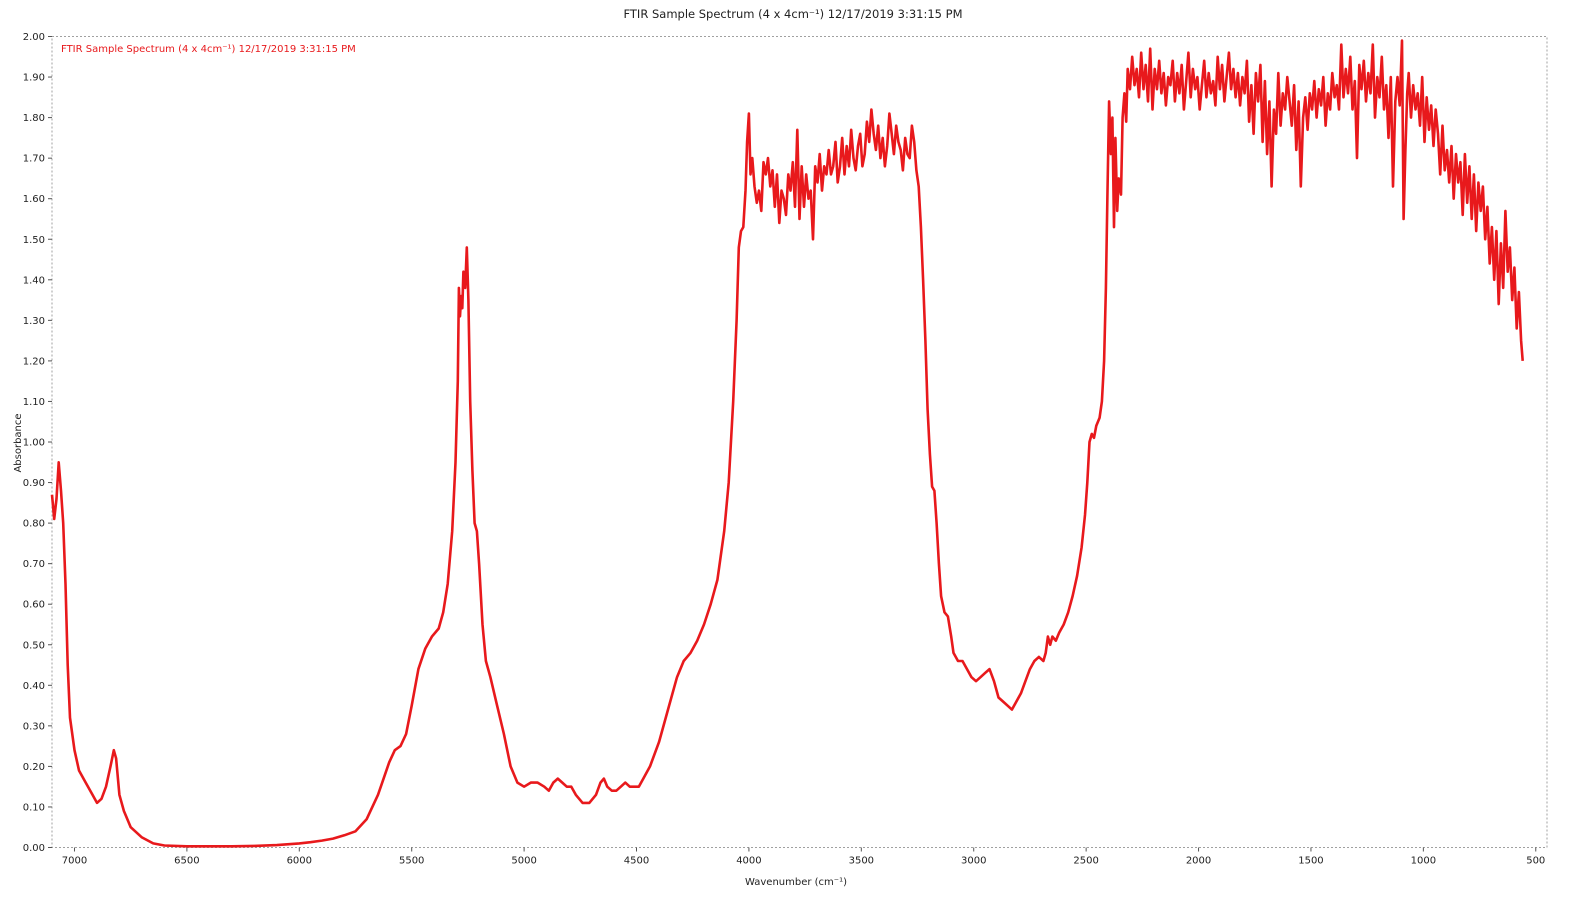 The height and width of the screenshot is (906, 1586). I want to click on x-tick-label: 3000, so click(973, 861).